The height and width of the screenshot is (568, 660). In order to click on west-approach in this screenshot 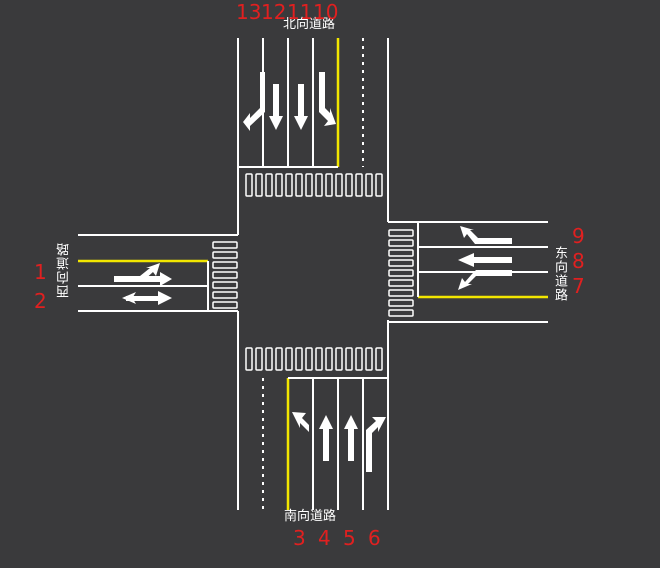, I will do `click(158, 273)`.